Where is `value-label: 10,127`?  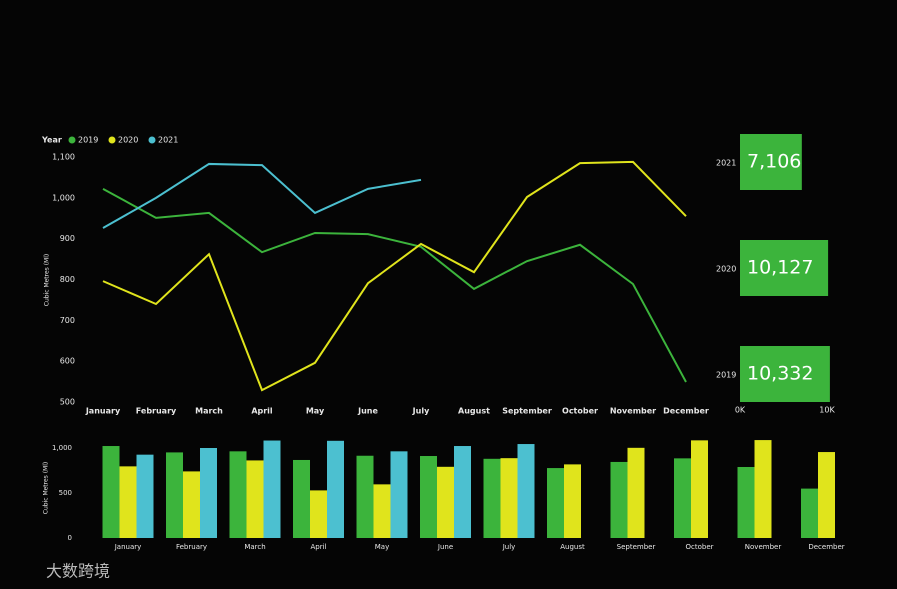
value-label: 10,127 is located at coordinates (780, 268).